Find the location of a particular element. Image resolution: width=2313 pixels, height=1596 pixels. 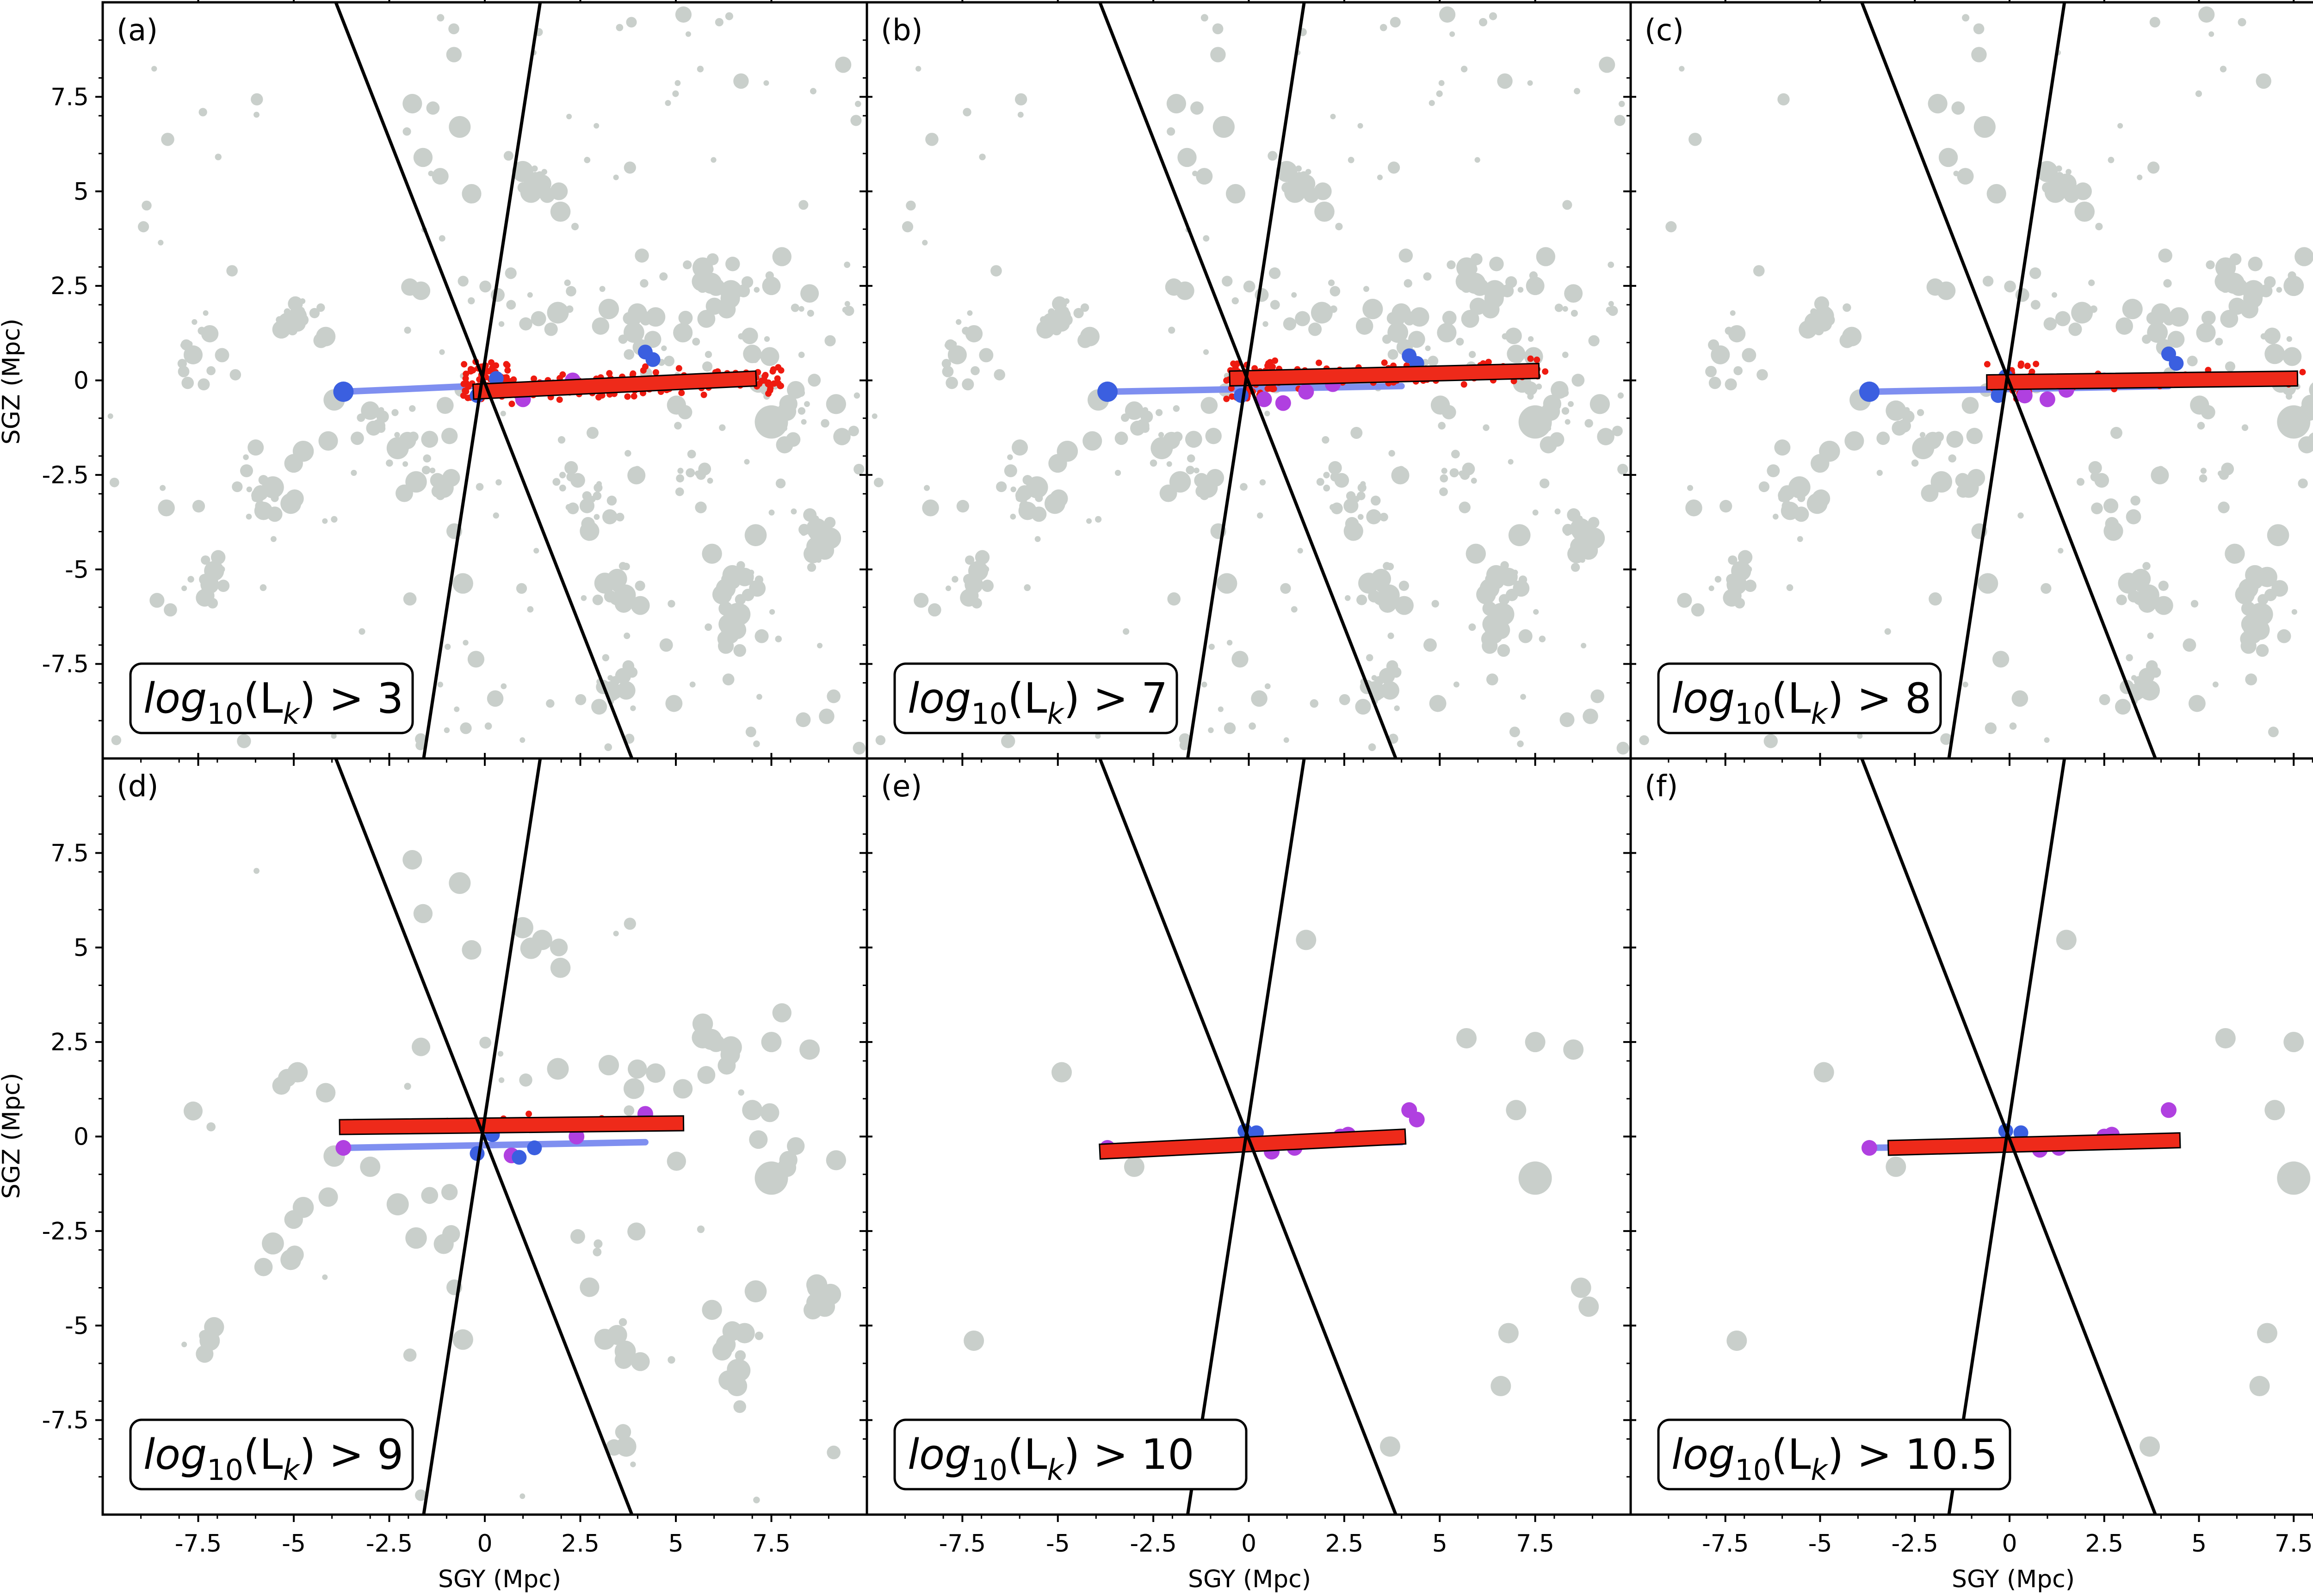

y-tick-label: 5 is located at coordinates (81, 948).